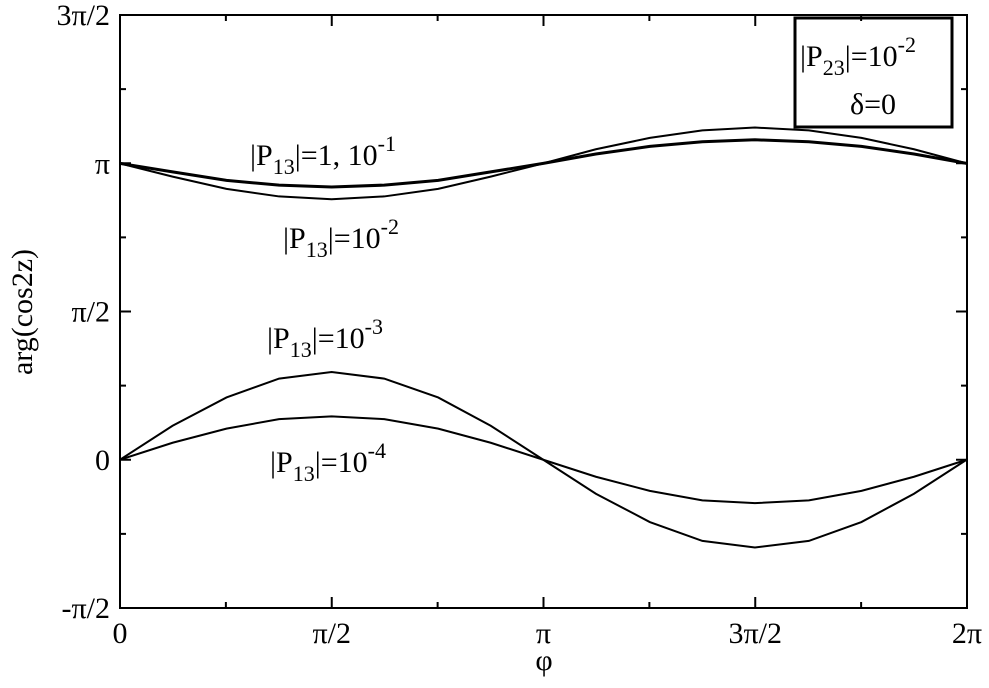  What do you see at coordinates (102, 460) in the screenshot?
I see `y-tick-label: 0` at bounding box center [102, 460].